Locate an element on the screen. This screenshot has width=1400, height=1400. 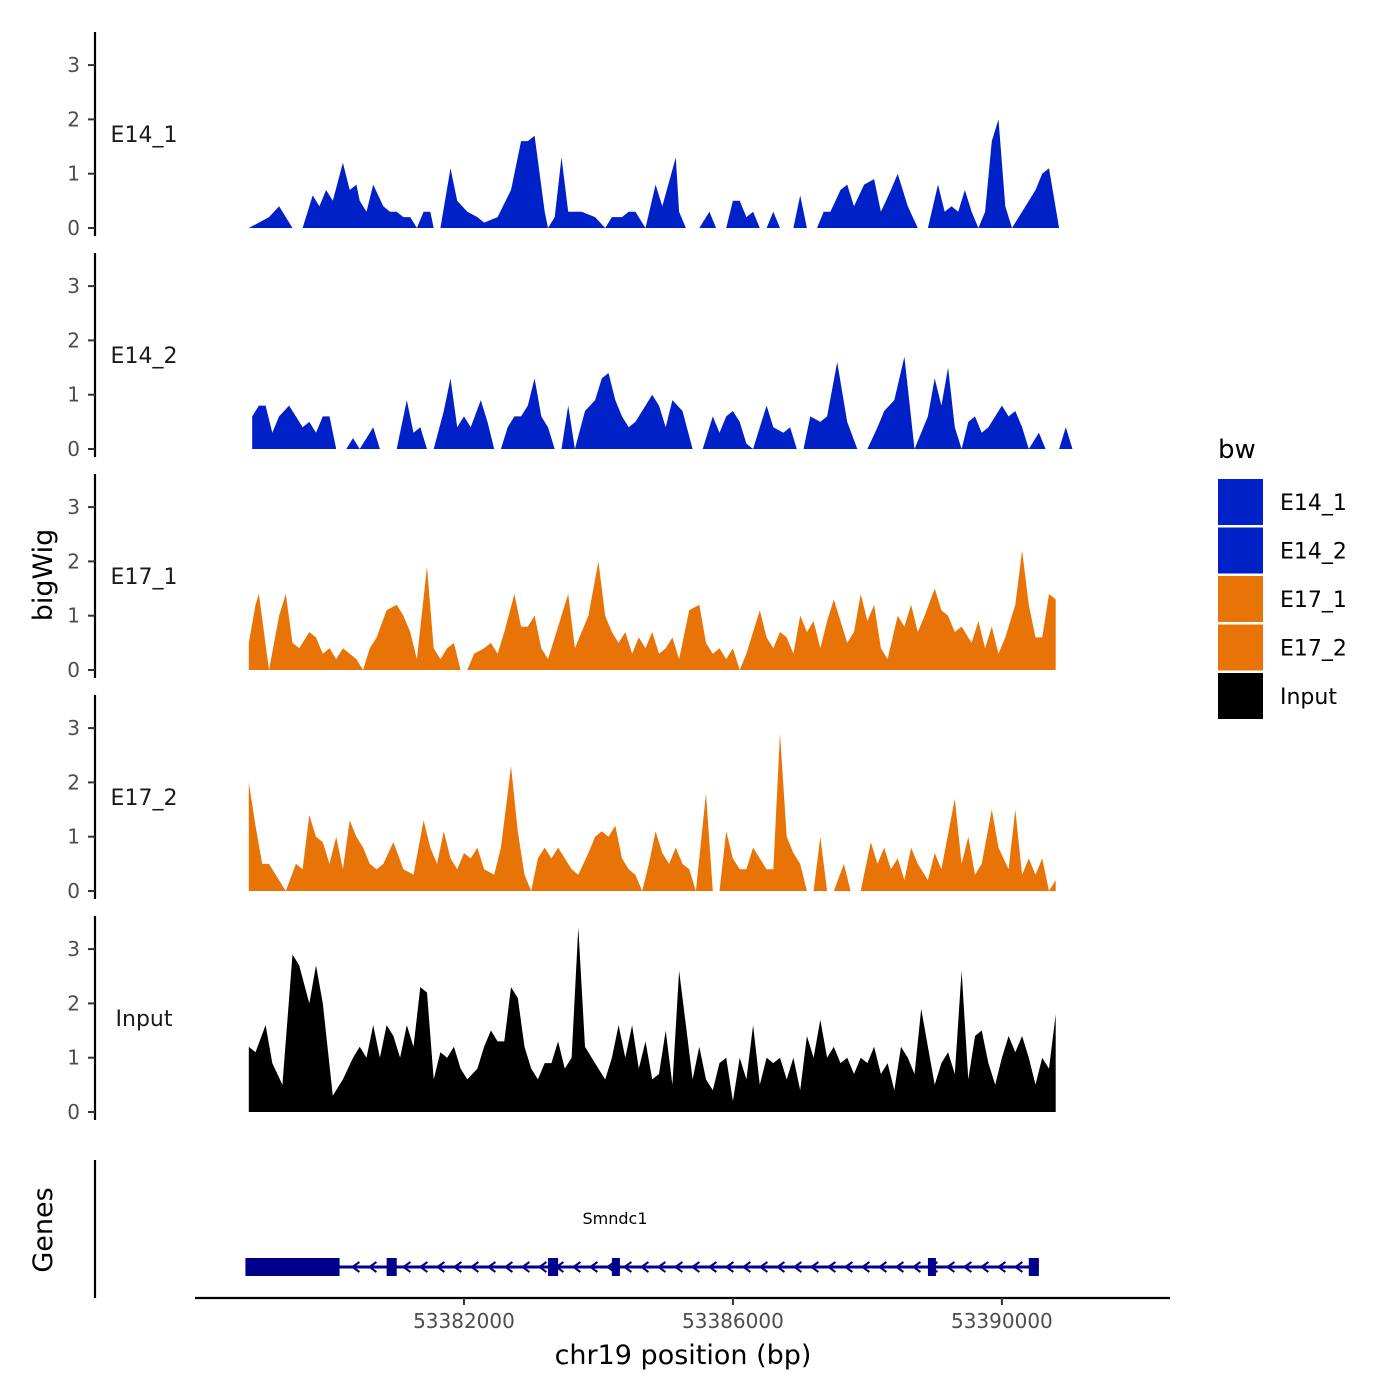
x-axis: 53382000 53386000 53390000 is located at coordinates (682, 1314).